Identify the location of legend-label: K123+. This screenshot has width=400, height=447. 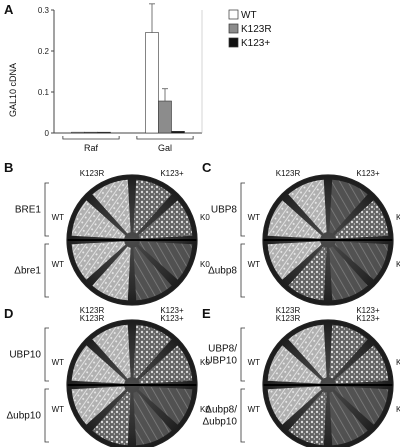
(255, 43).